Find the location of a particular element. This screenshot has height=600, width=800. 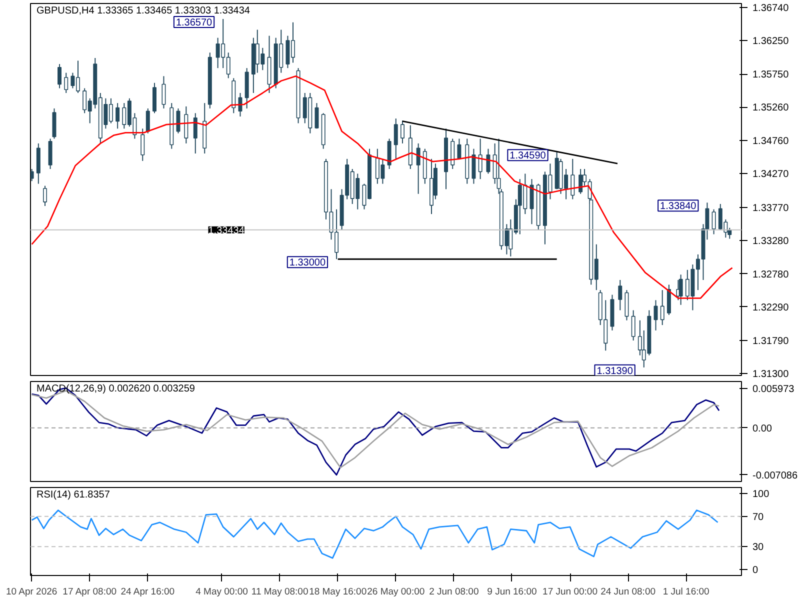

x-tick-label: 17 Apr 08:00 is located at coordinates (89, 592).